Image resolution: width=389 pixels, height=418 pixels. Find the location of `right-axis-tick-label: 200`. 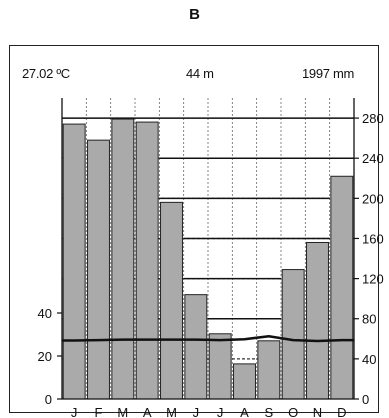

right-axis-tick-label: 200 is located at coordinates (373, 198).